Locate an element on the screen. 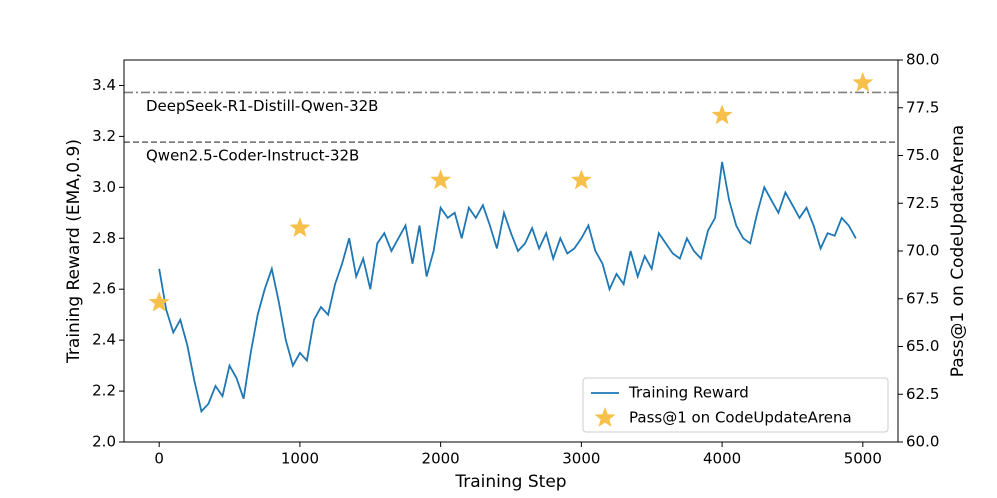 Image resolution: width=997 pixels, height=498 pixels. legend-box is located at coordinates (735, 405).